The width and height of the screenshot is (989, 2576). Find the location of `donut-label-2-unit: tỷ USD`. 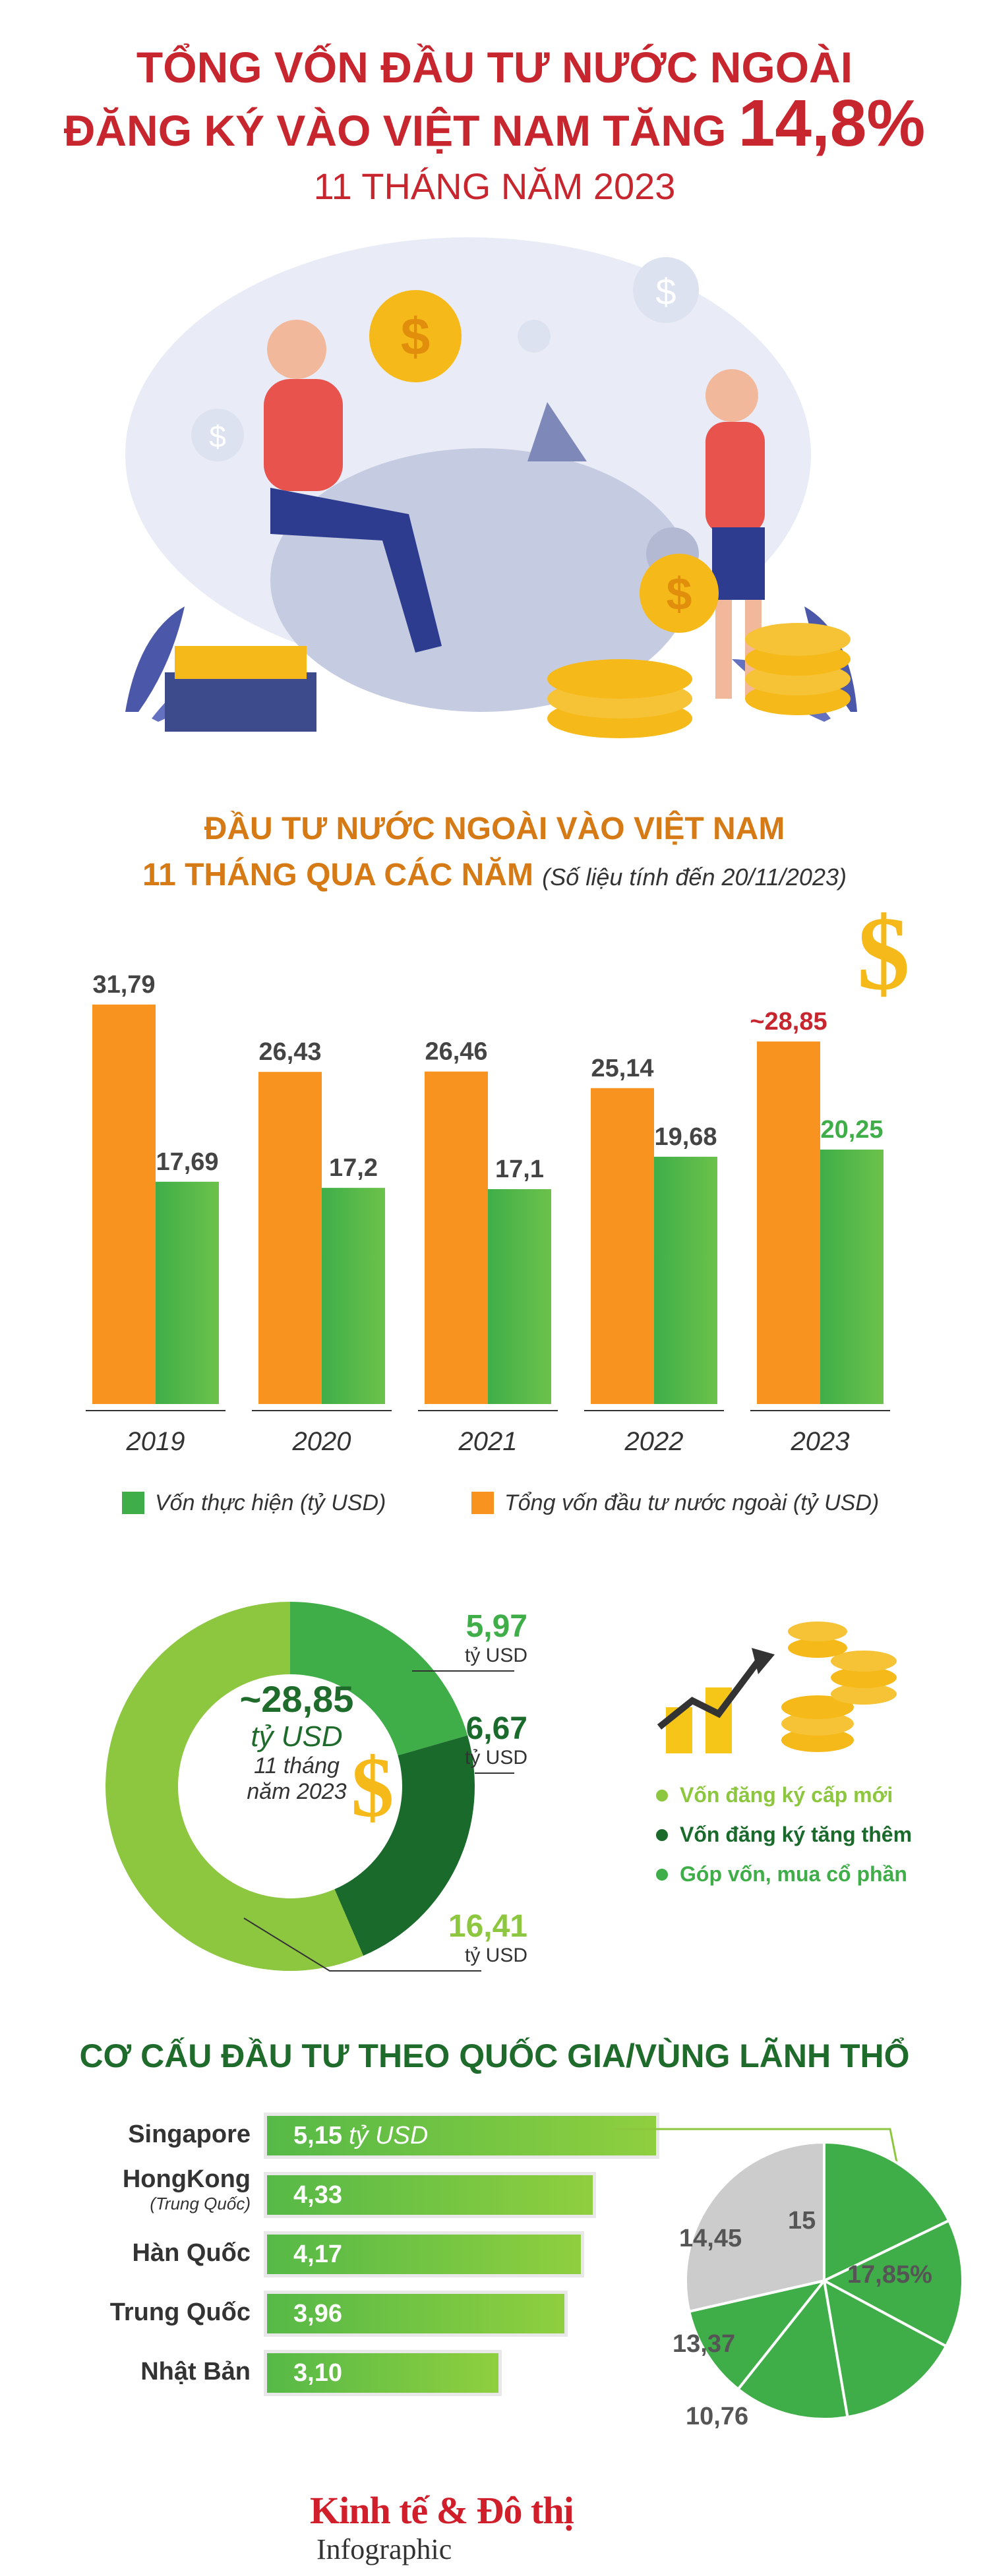

donut-label-2-unit: tỷ USD is located at coordinates (495, 1758).